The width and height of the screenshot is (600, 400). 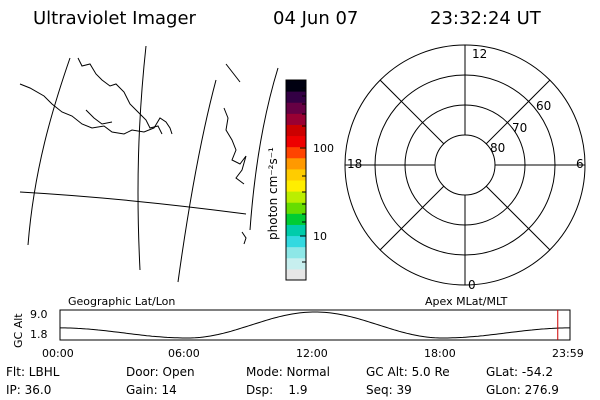 I want to click on mlat-label-60: 60, so click(x=543, y=106).